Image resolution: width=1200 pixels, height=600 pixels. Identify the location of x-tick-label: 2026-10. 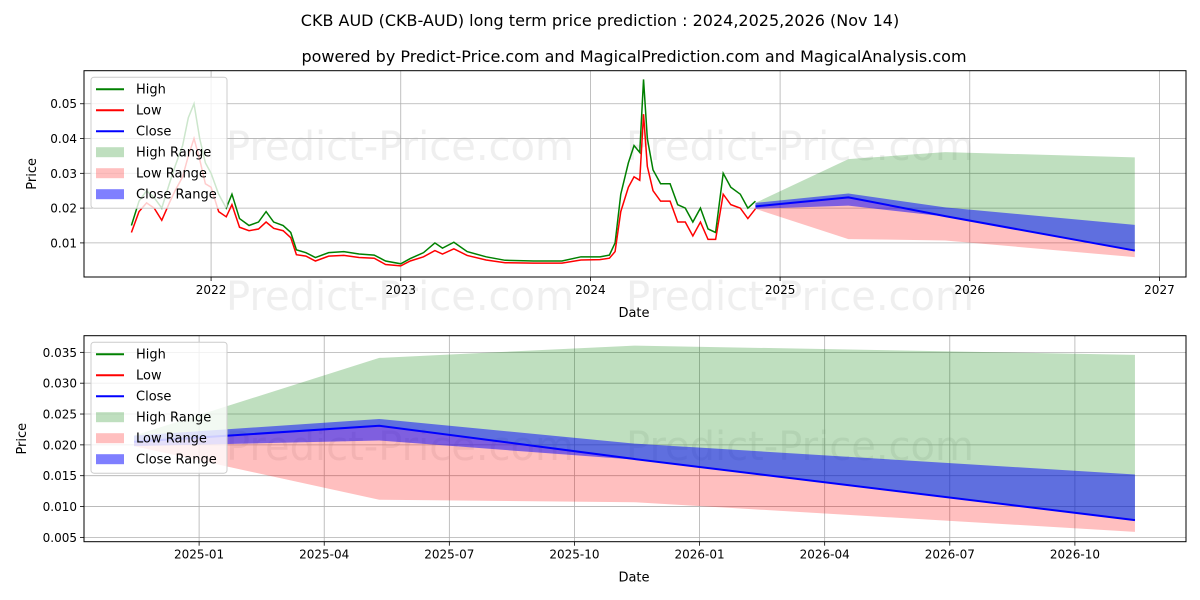
(1075, 555).